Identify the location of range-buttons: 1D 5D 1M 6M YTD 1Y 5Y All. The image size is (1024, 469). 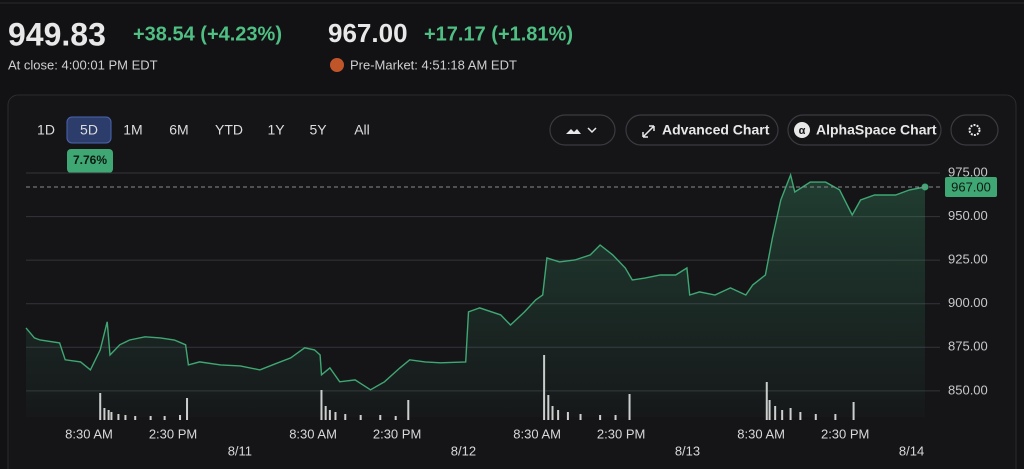
(203, 130).